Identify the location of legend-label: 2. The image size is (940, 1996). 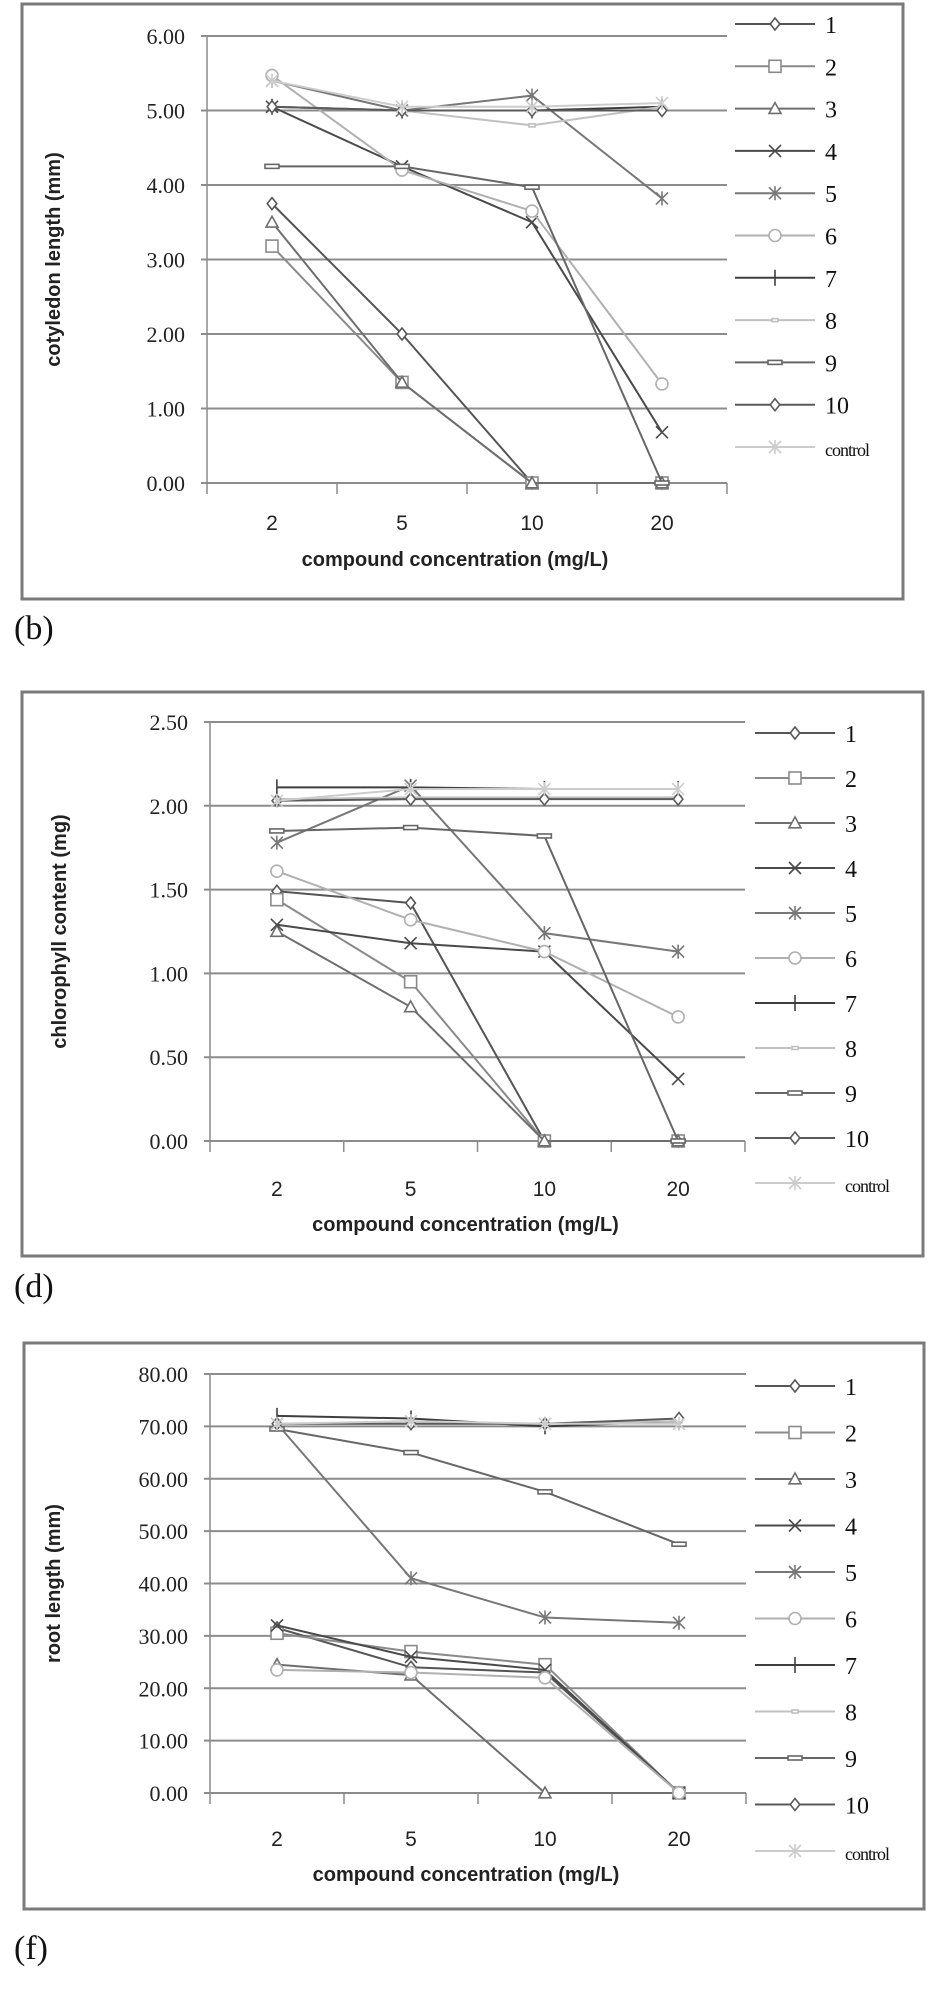
(851, 780).